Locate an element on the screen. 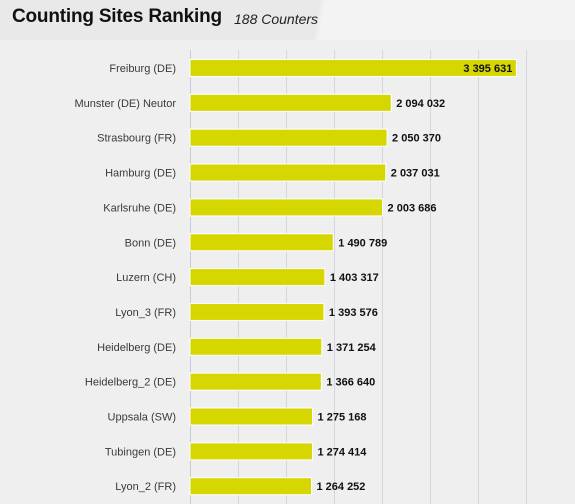  value-label: 1 275 168 is located at coordinates (342, 418).